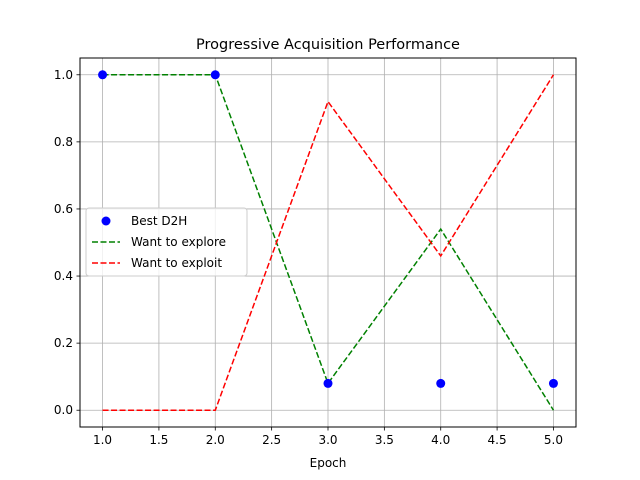 The width and height of the screenshot is (640, 480). Describe the element at coordinates (327, 440) in the screenshot. I see `x-tick-label: 3.0` at that location.